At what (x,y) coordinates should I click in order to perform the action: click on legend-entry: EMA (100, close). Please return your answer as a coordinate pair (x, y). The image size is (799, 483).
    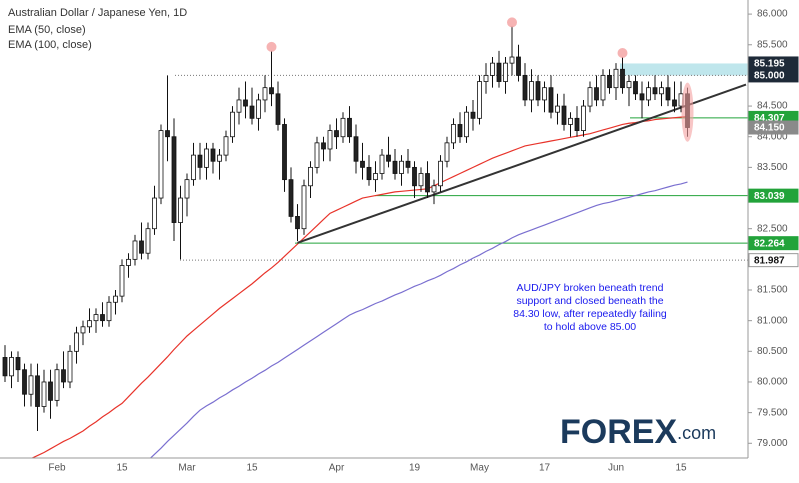
    Looking at the image, I should click on (50, 45).